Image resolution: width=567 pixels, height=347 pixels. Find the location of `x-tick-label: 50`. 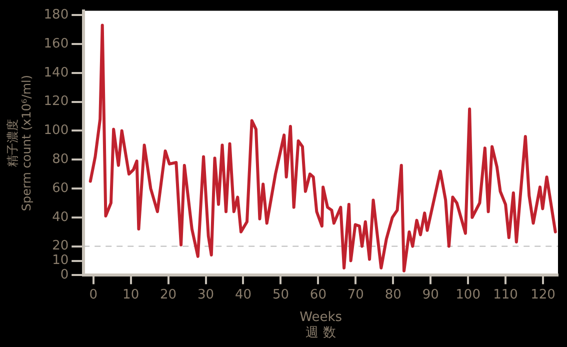

x-tick-label: 50 is located at coordinates (280, 294).